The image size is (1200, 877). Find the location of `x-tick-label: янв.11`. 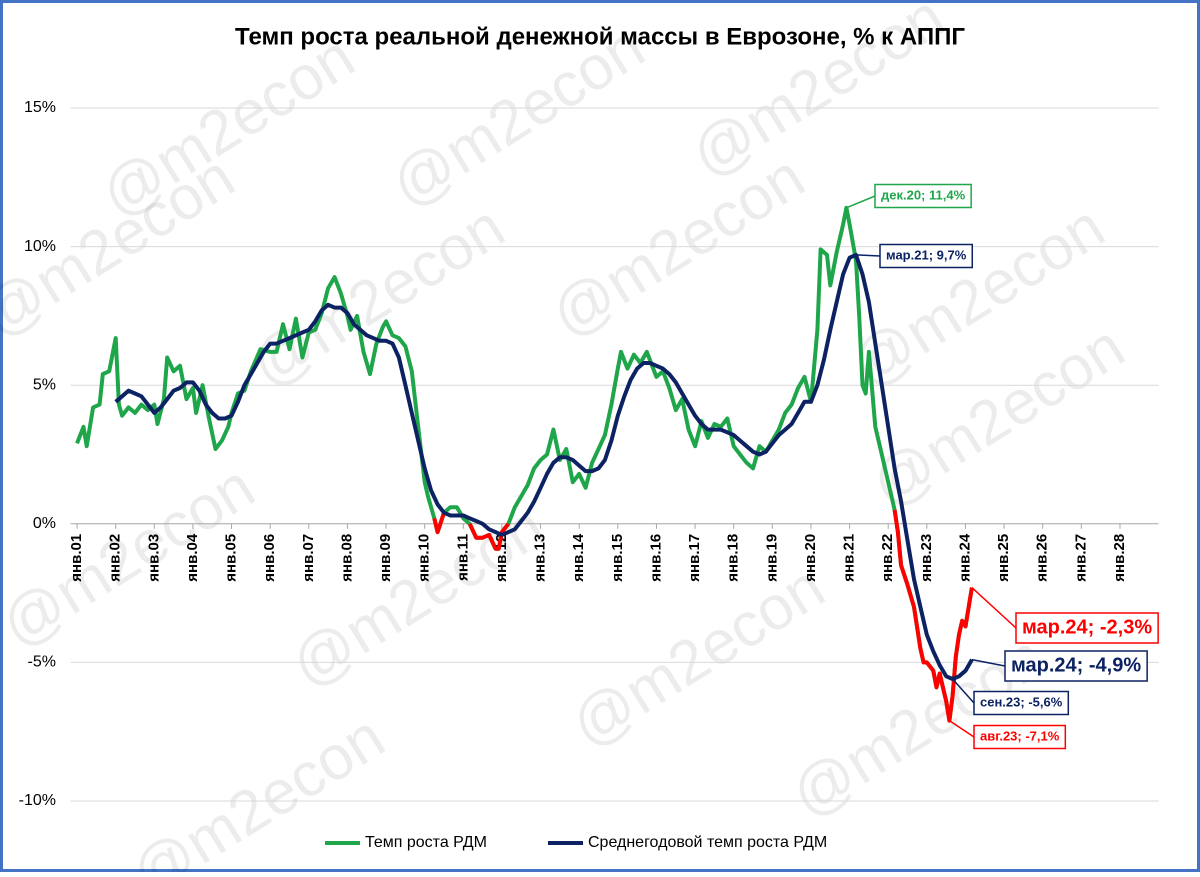

x-tick-label: янв.11 is located at coordinates (462, 557).